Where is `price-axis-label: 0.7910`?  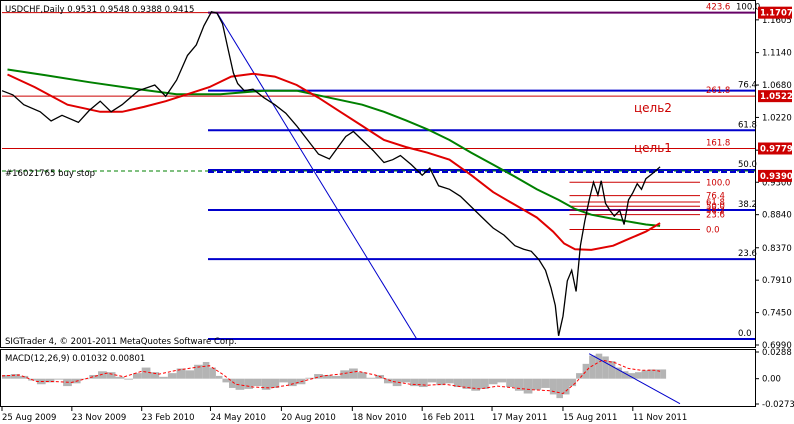
price-axis-label: 0.7910 is located at coordinates (777, 281).